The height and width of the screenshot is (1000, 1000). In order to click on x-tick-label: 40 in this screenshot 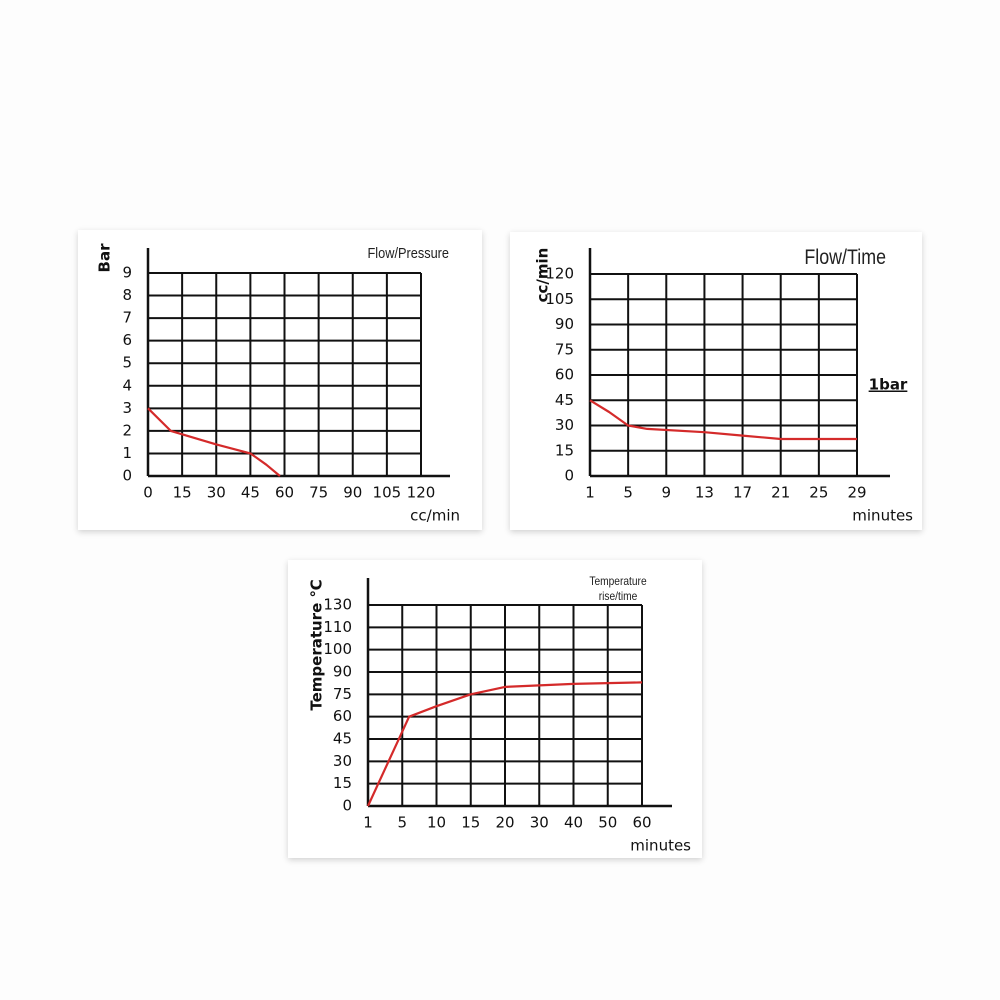, I will do `click(573, 823)`.